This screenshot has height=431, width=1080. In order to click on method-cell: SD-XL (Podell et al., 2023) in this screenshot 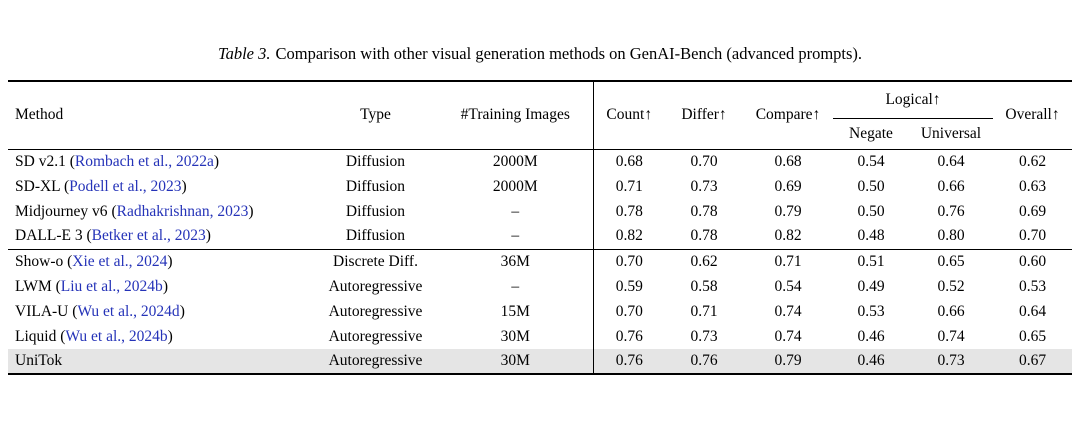, I will do `click(160, 186)`.